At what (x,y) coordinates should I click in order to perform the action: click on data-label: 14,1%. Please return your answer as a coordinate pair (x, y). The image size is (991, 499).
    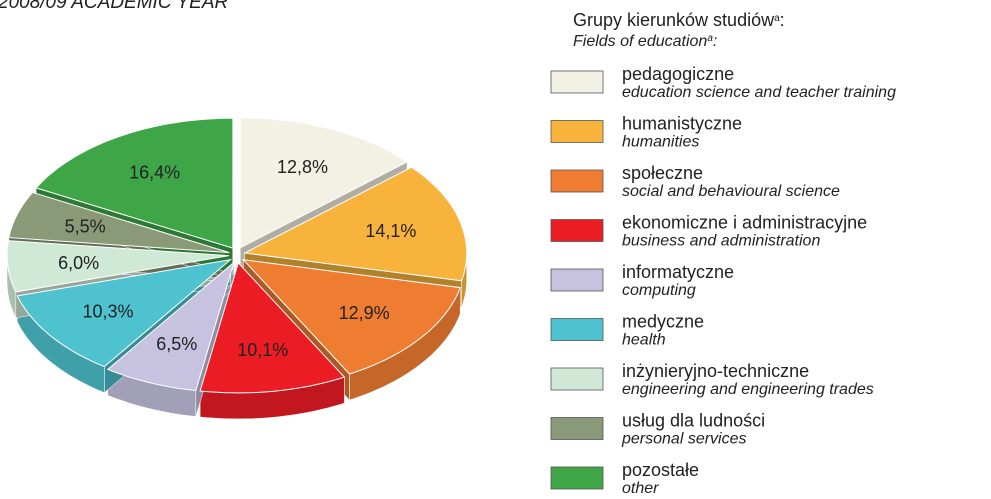
    Looking at the image, I should click on (390, 231).